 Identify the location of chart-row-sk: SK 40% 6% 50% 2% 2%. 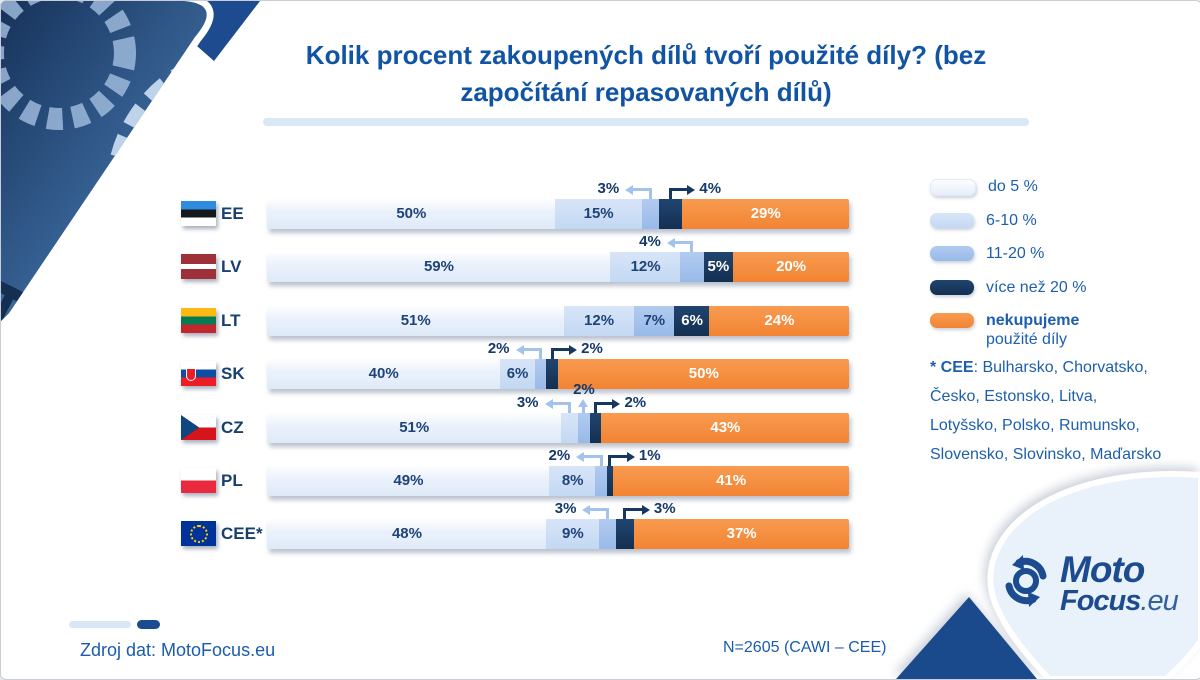
(600, 365).